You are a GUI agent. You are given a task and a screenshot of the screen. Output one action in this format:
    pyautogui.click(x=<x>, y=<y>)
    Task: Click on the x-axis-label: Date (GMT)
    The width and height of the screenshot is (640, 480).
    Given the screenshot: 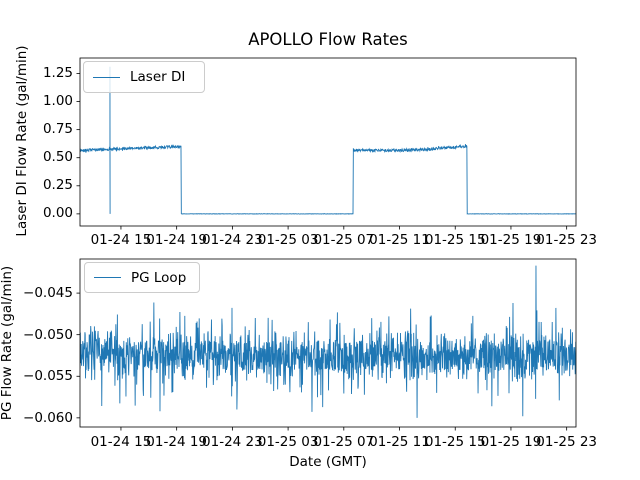 What is the action you would take?
    pyautogui.click(x=328, y=462)
    